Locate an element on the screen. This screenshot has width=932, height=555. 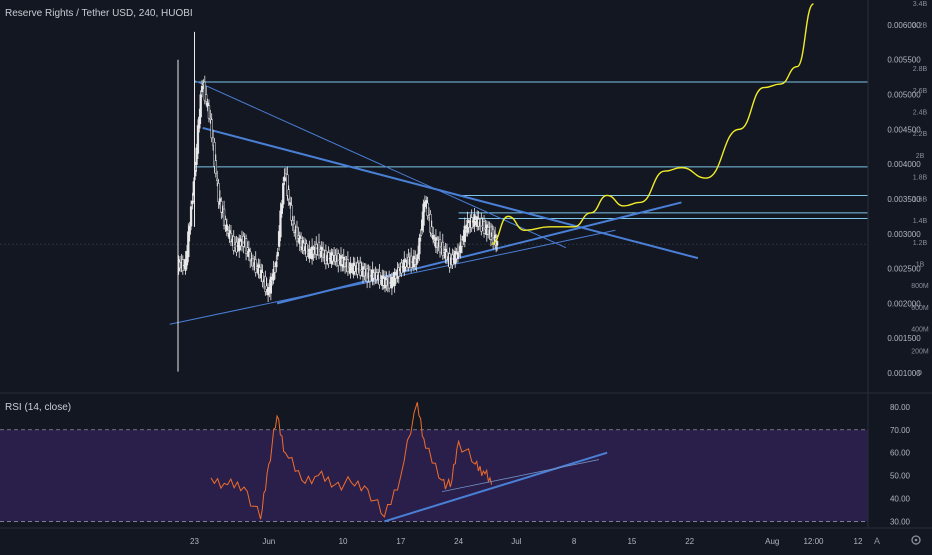
volume-axis-label: 2B is located at coordinates (920, 156).